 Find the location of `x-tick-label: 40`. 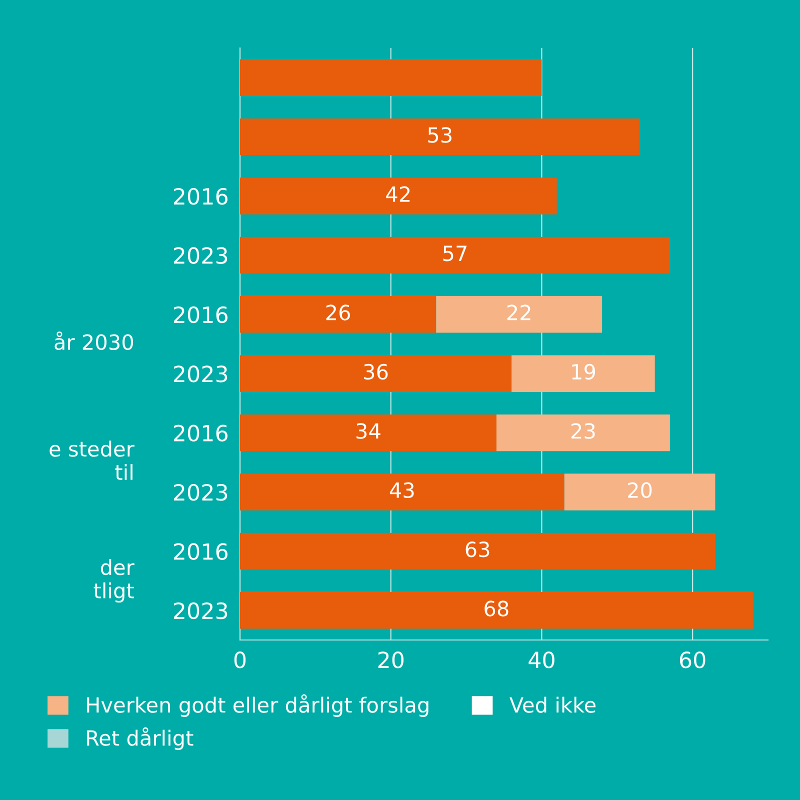

x-tick-label: 40 is located at coordinates (541, 660).